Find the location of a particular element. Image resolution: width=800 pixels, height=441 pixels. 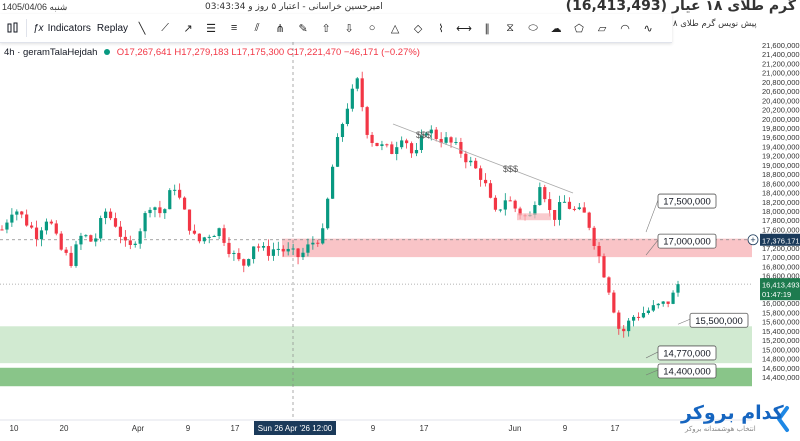

arc-icon: ◠ is located at coordinates (625, 28).